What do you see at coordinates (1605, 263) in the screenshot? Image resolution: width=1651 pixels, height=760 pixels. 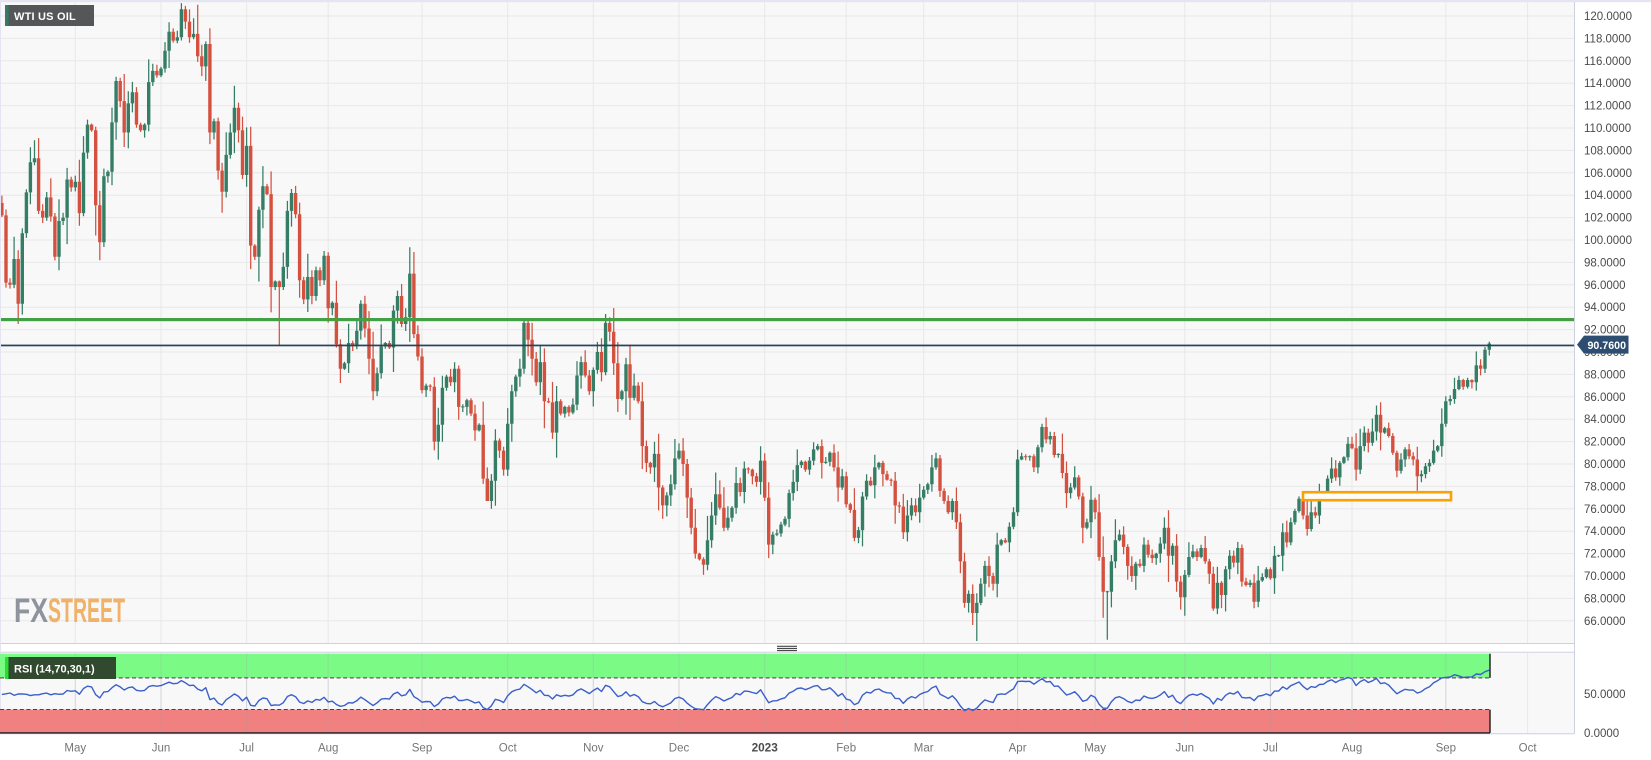 I see `svg-text: 98.0000` at bounding box center [1605, 263].